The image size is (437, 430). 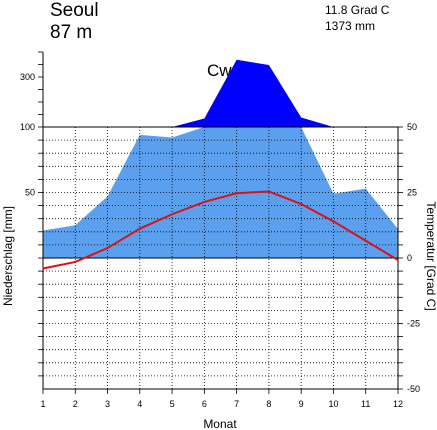 What do you see at coordinates (301, 404) in the screenshot?
I see `month-tick-label: 9` at bounding box center [301, 404].